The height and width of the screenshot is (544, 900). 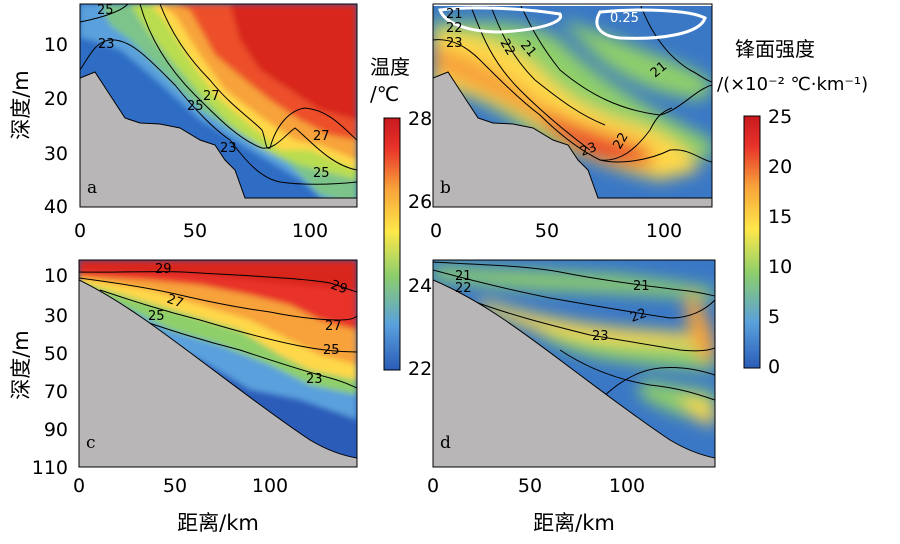 What do you see at coordinates (50, 468) in the screenshot?
I see `tick-label: 110` at bounding box center [50, 468].